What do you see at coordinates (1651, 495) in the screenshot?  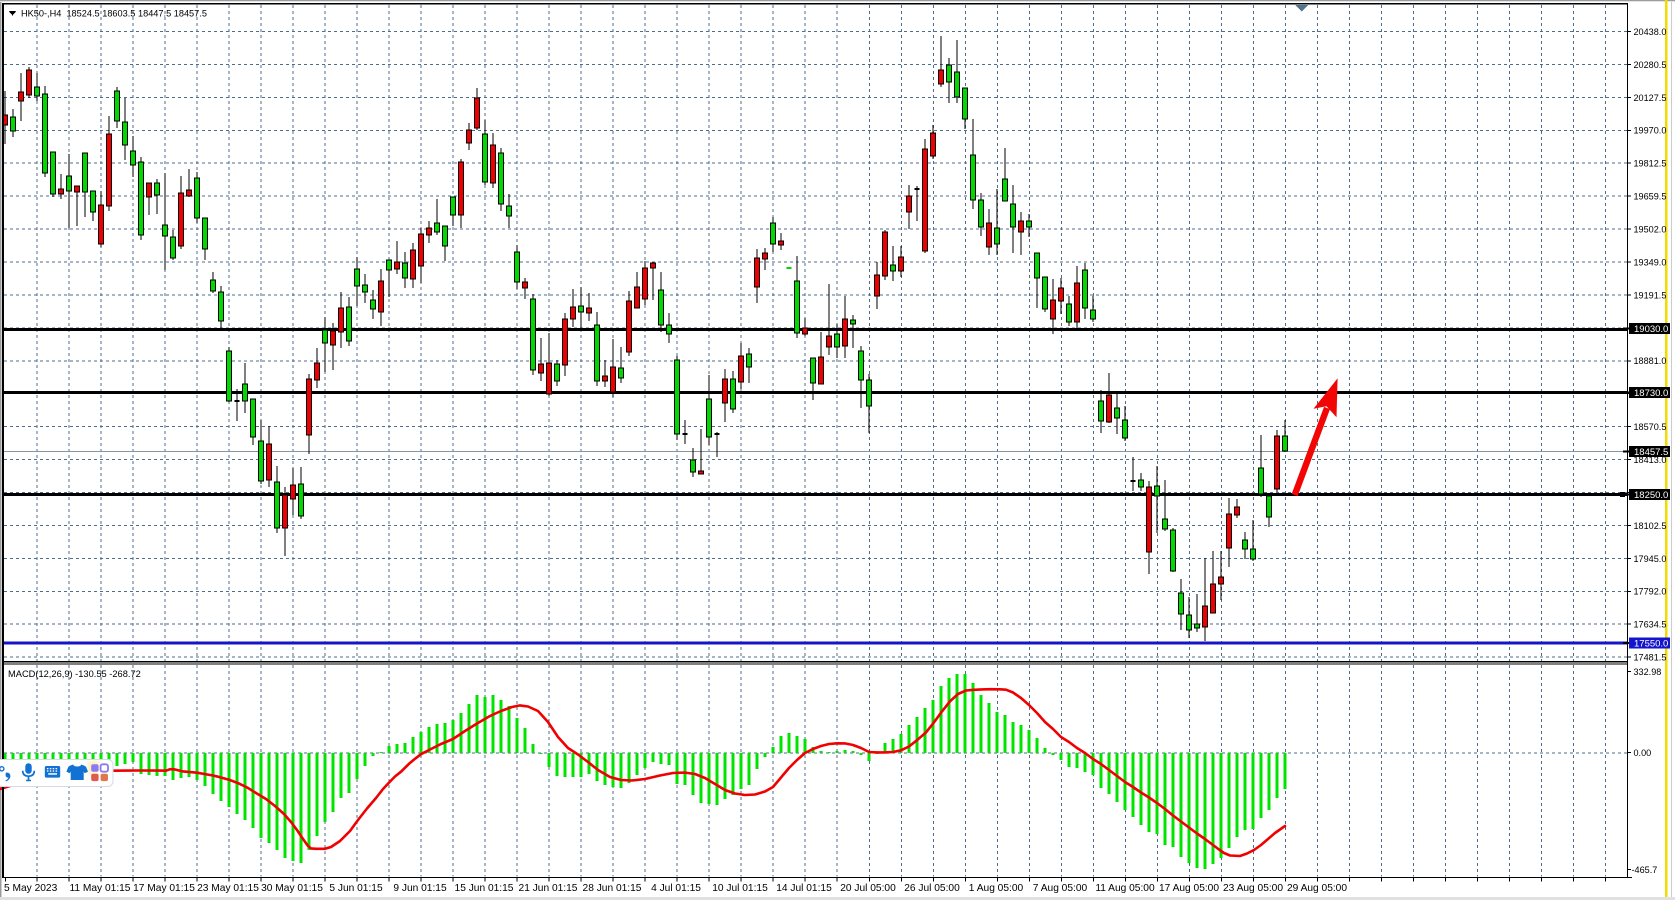 I see `svg-text: 18250.0` at bounding box center [1651, 495].